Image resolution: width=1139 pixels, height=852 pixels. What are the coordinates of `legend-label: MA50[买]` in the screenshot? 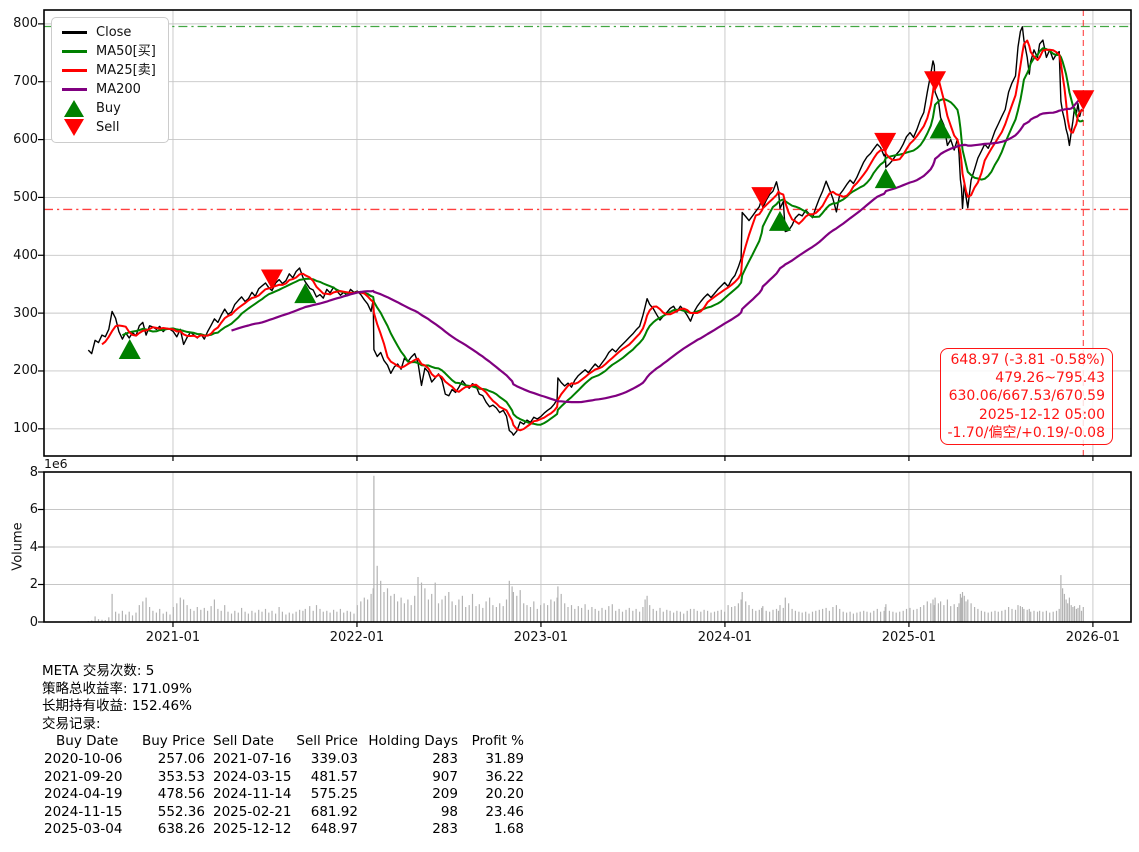 It's located at (126, 51).